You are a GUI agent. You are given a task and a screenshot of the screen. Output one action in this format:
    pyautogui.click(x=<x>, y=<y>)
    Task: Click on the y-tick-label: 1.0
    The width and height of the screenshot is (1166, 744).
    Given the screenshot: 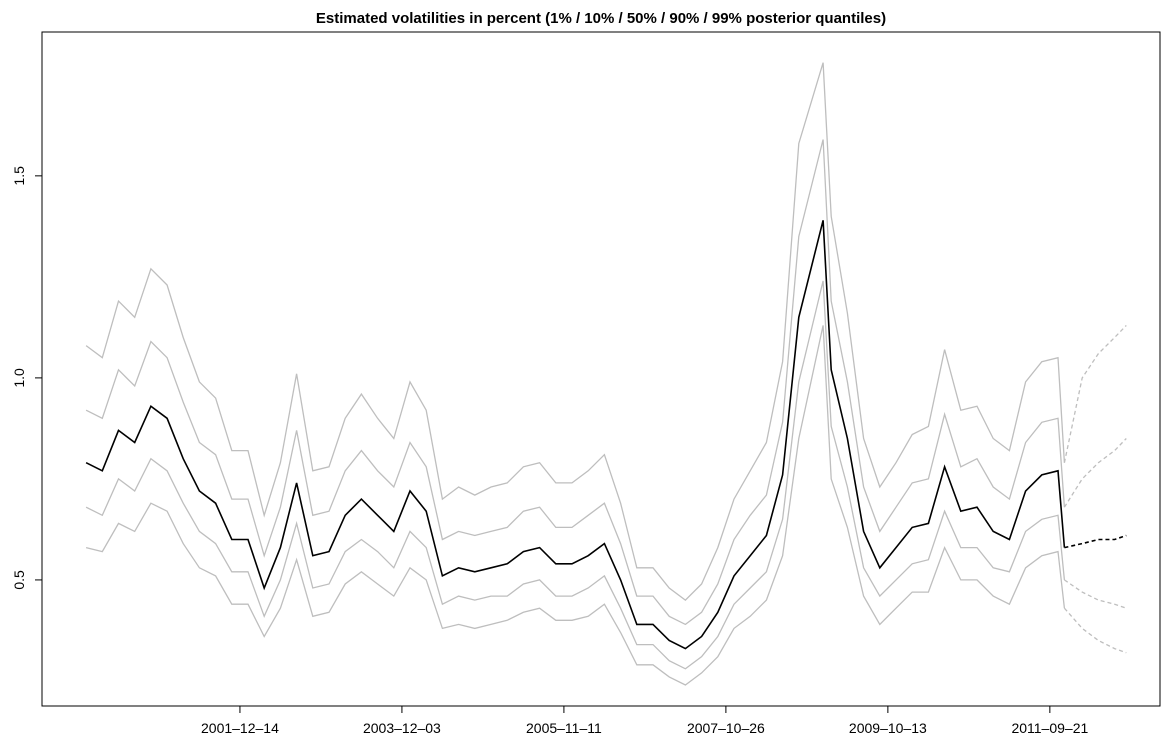 What is the action you would take?
    pyautogui.click(x=19, y=378)
    